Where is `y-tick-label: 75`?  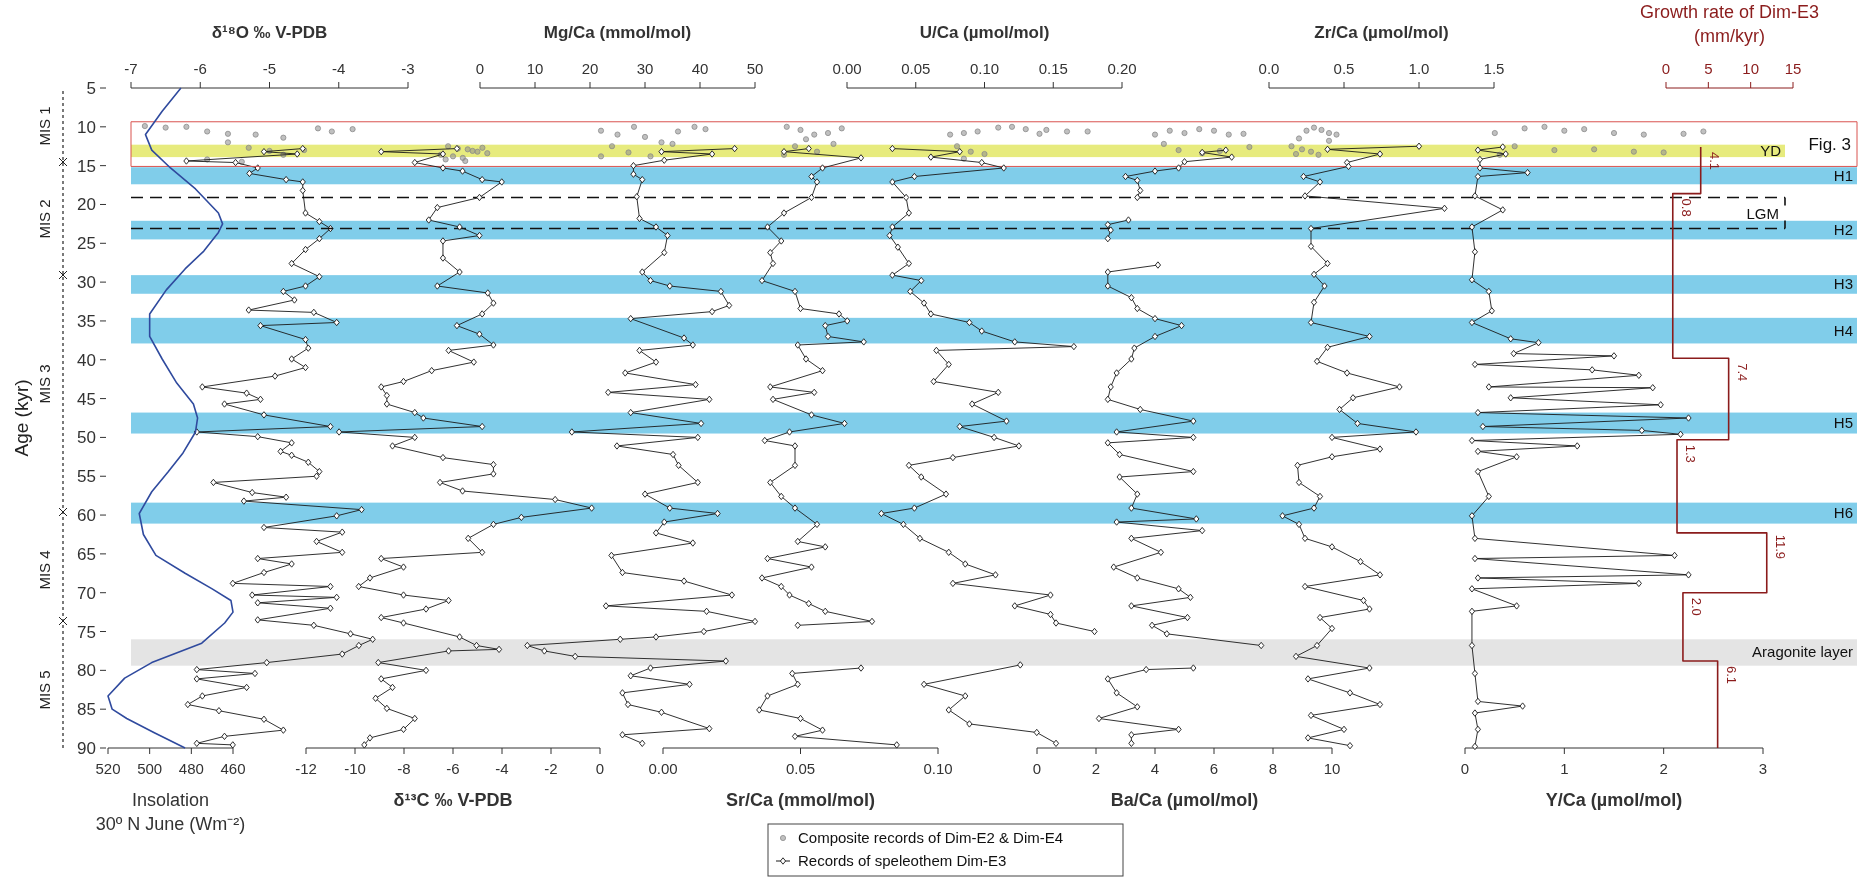
y-tick-label: 75 is located at coordinates (86, 632).